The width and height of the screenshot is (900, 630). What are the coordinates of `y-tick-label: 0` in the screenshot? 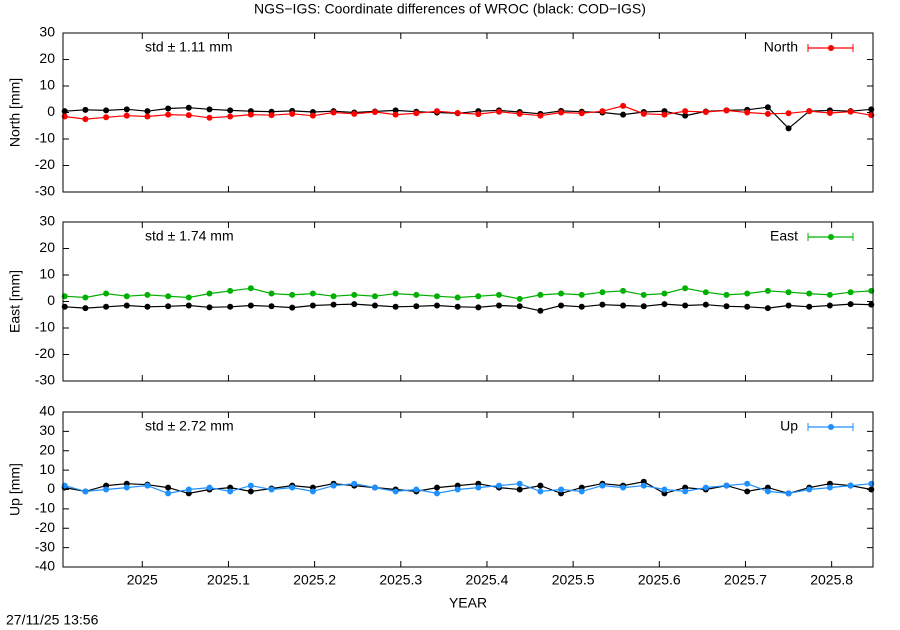 It's located at (51, 488).